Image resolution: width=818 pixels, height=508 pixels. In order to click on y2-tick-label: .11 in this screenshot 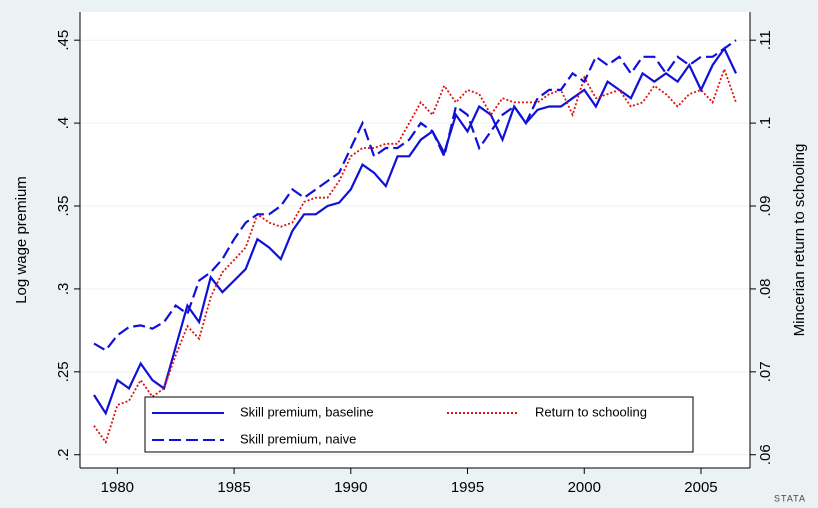, I will do `click(765, 40)`.